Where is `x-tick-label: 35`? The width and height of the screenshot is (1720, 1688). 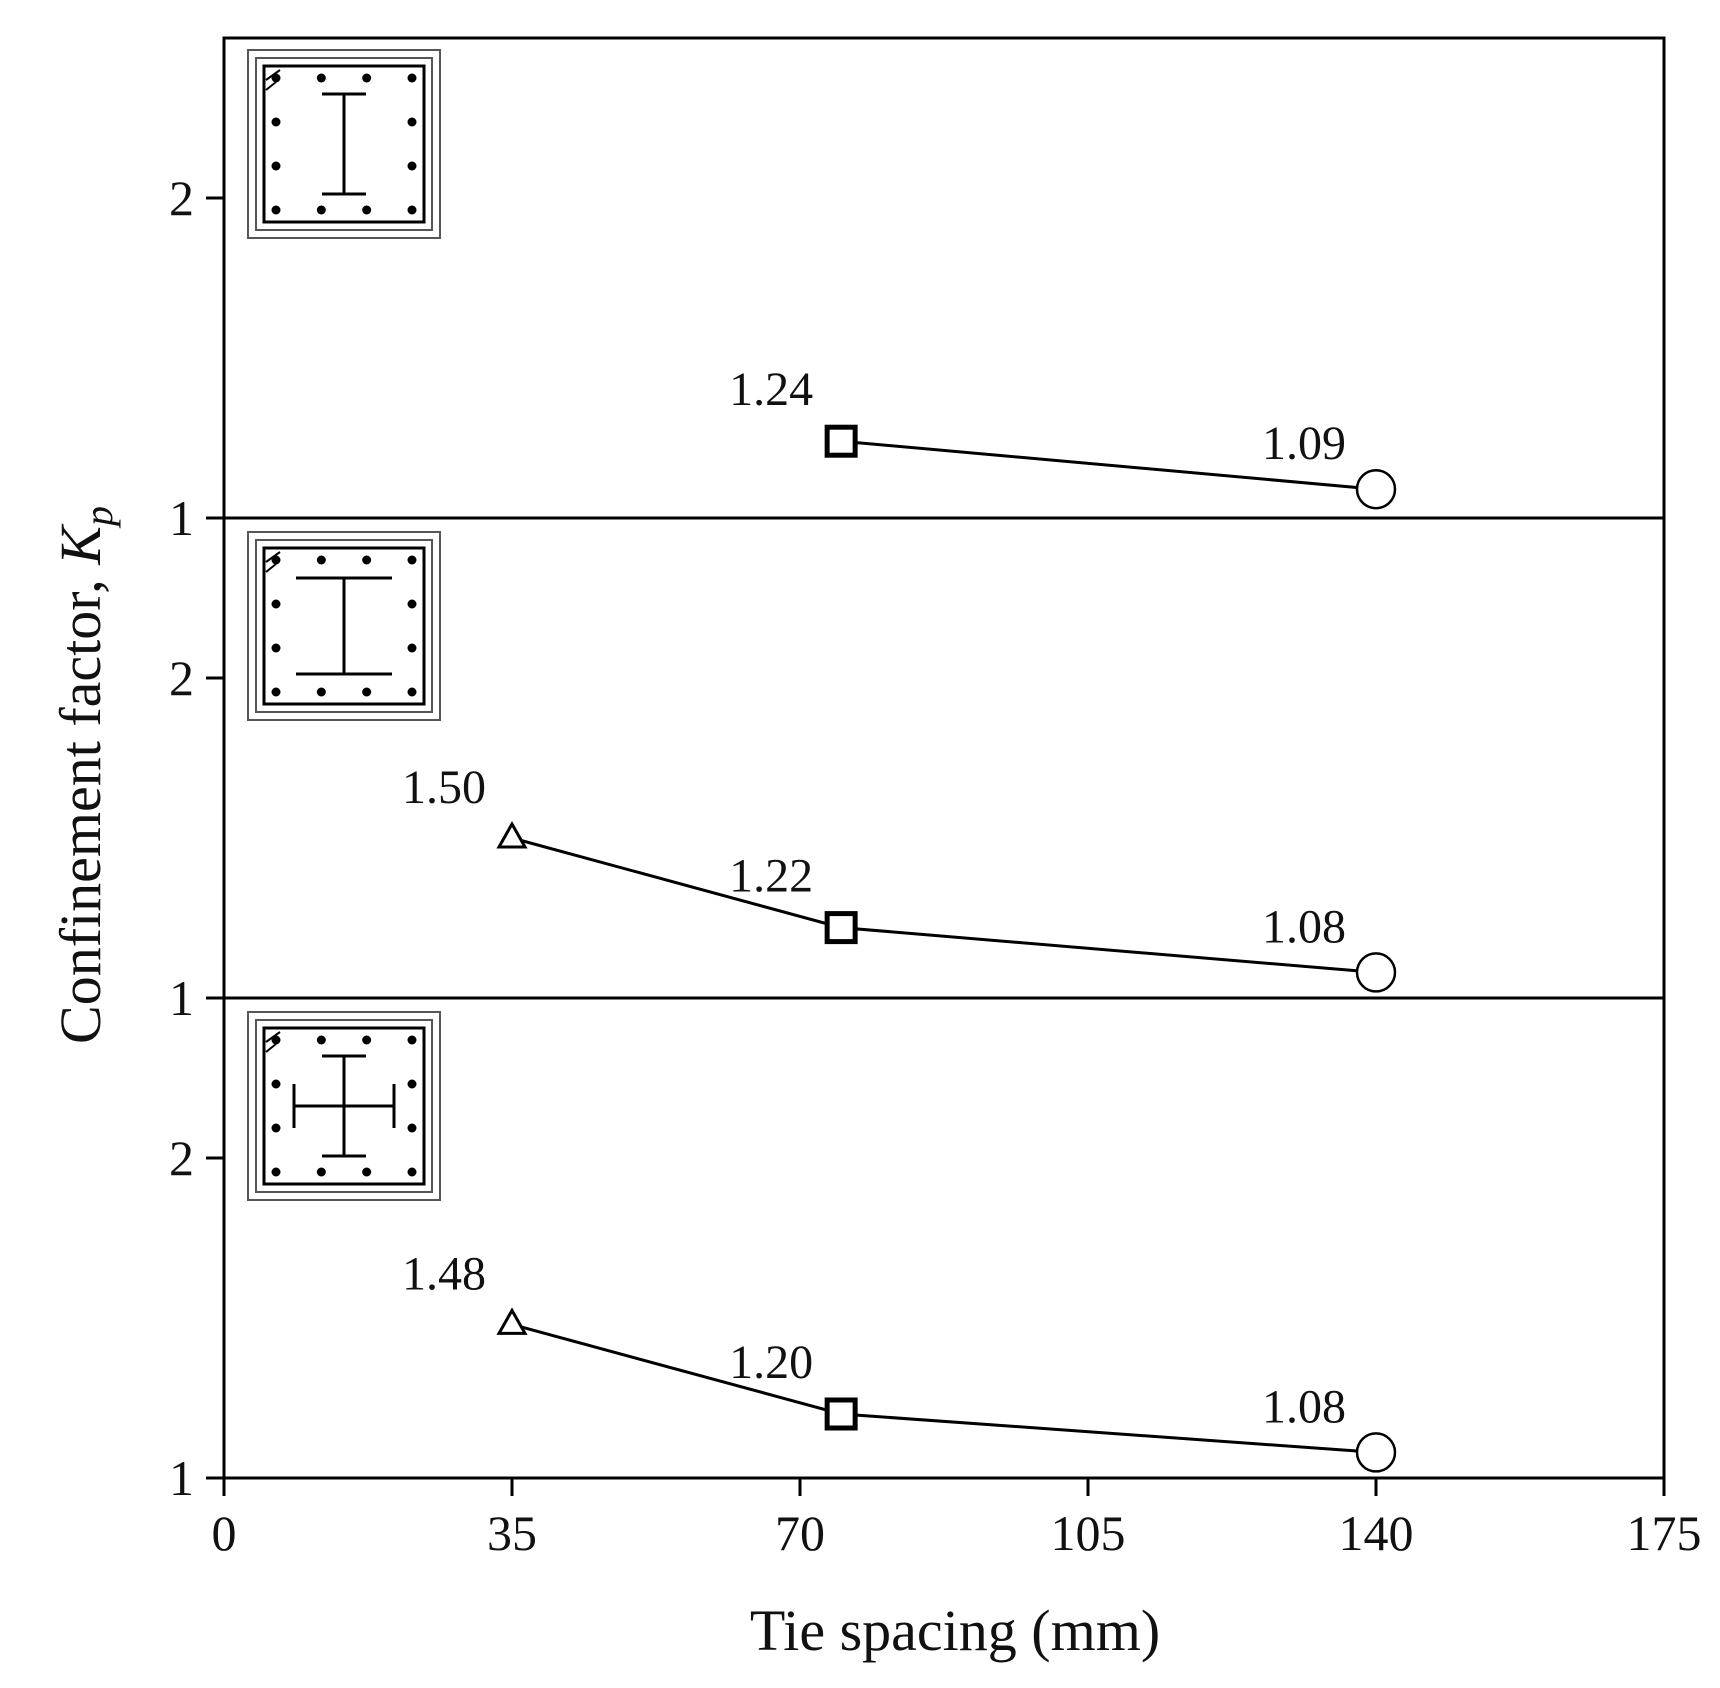 x-tick-label: 35 is located at coordinates (512, 1533).